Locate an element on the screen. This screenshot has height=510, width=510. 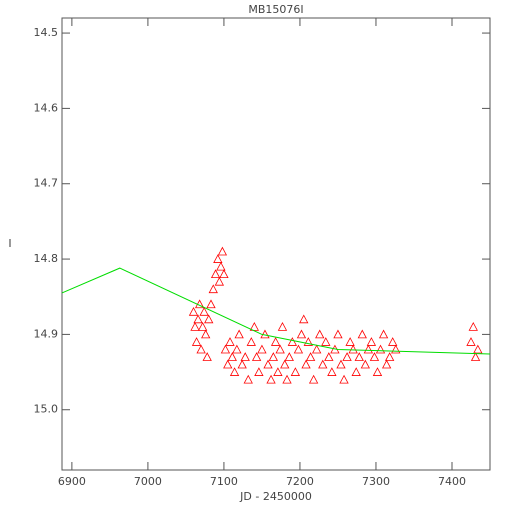
chart-title: MB15076I is located at coordinates (275, 9).